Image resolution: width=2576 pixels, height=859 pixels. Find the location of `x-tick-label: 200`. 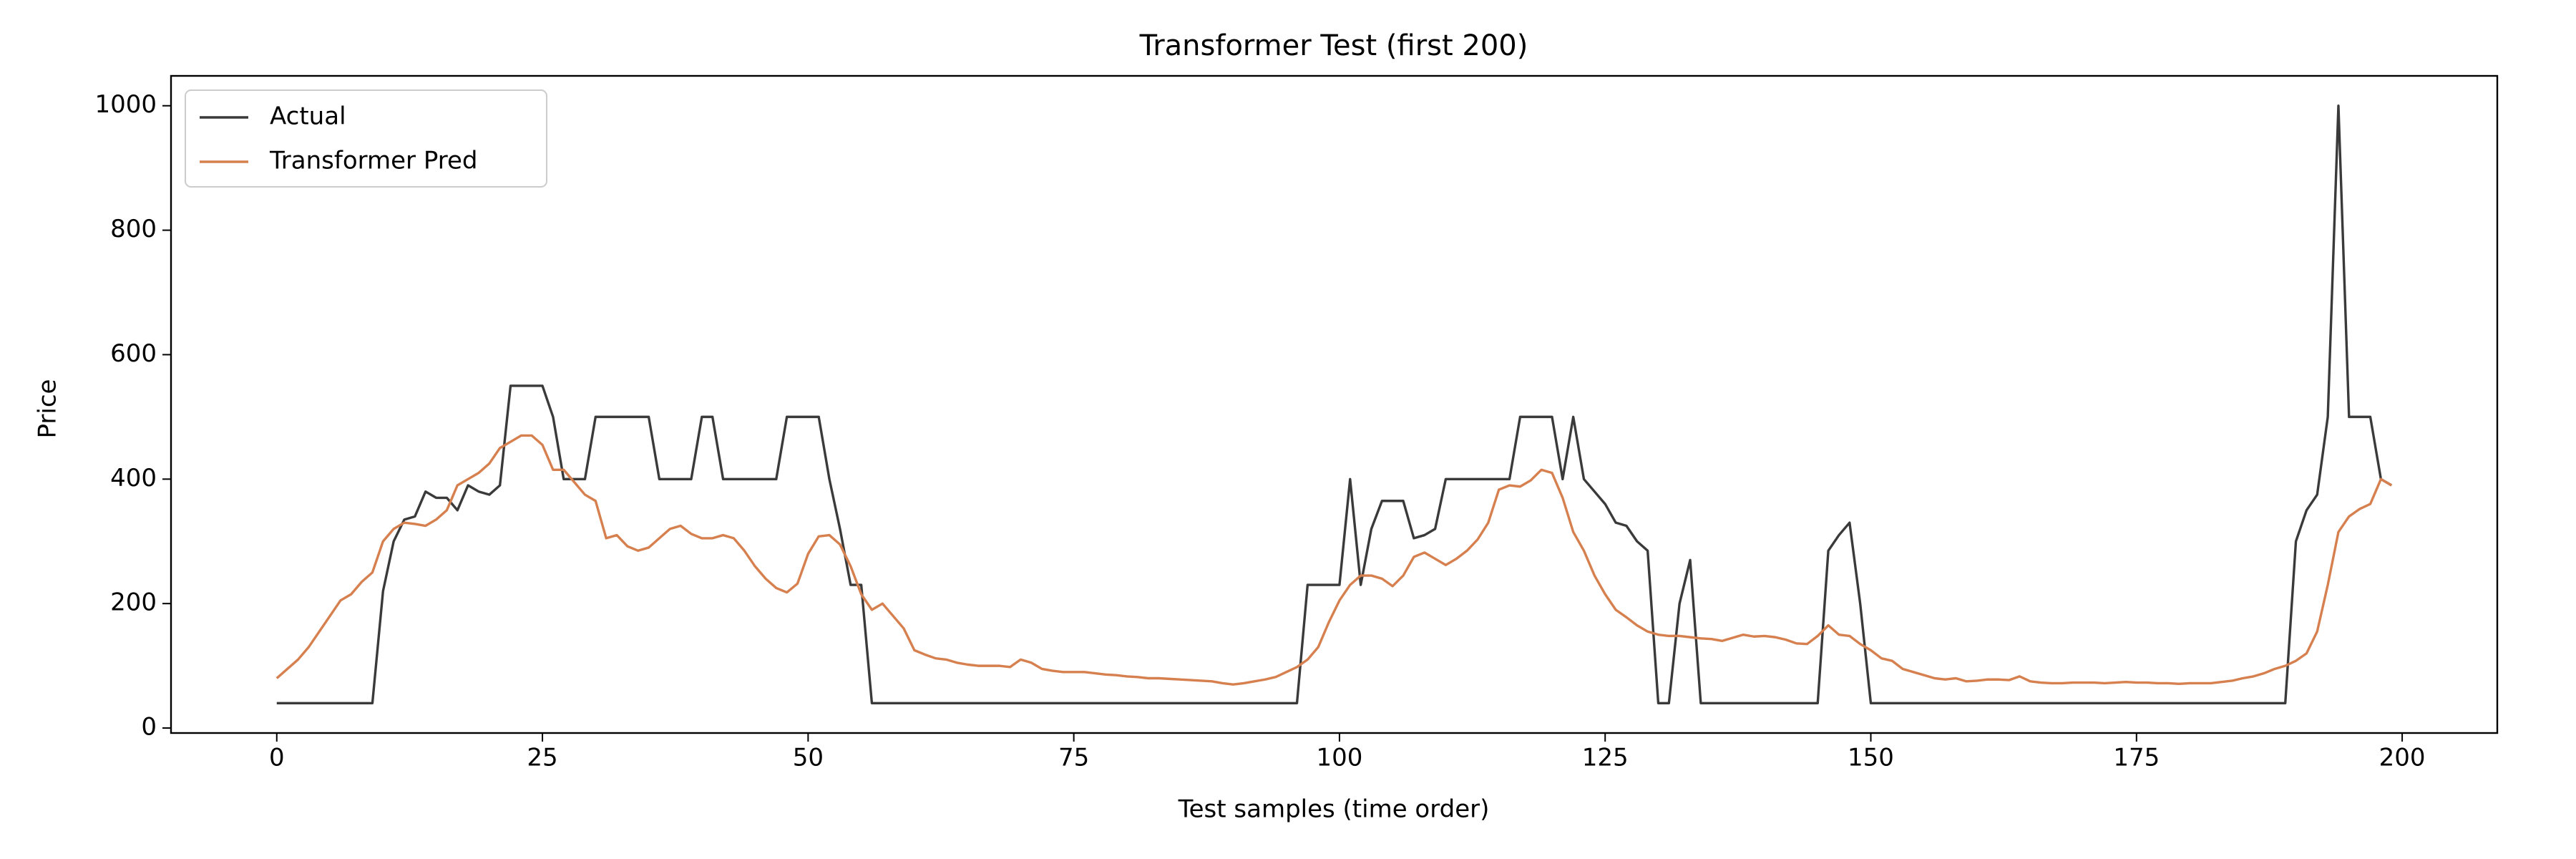

x-tick-label: 200 is located at coordinates (2402, 758).